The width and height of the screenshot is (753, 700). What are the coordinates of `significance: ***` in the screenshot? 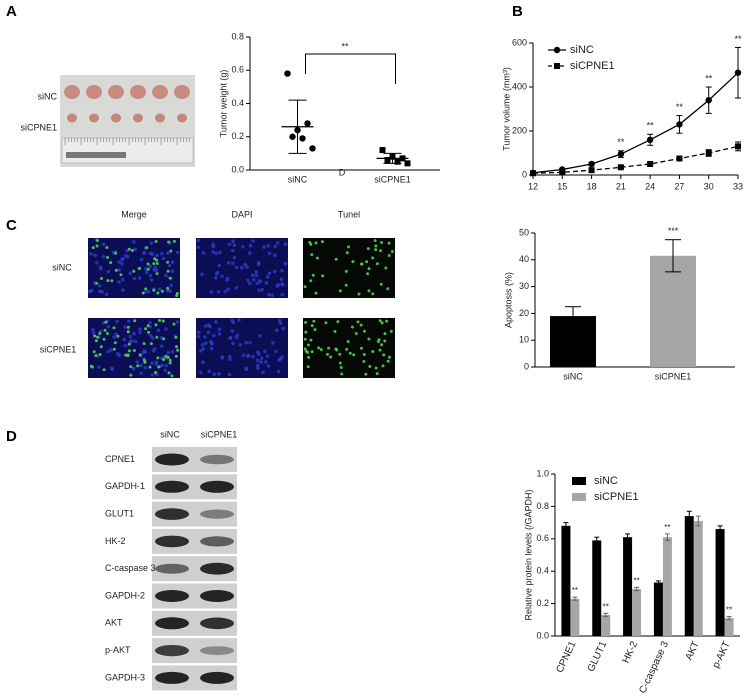 It's located at (673, 231).